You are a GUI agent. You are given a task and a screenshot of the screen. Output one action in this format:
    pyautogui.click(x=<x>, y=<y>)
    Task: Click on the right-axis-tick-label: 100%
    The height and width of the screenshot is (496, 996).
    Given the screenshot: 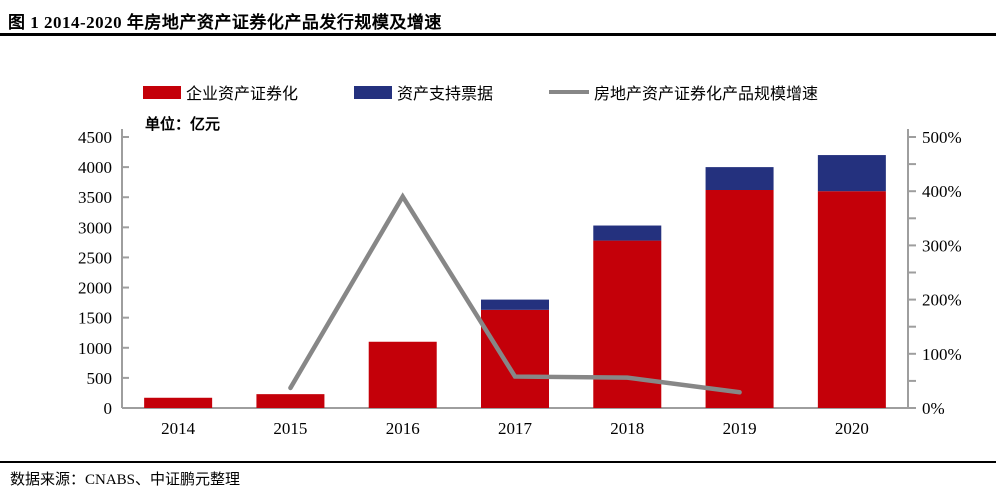 What is the action you would take?
    pyautogui.click(x=942, y=354)
    